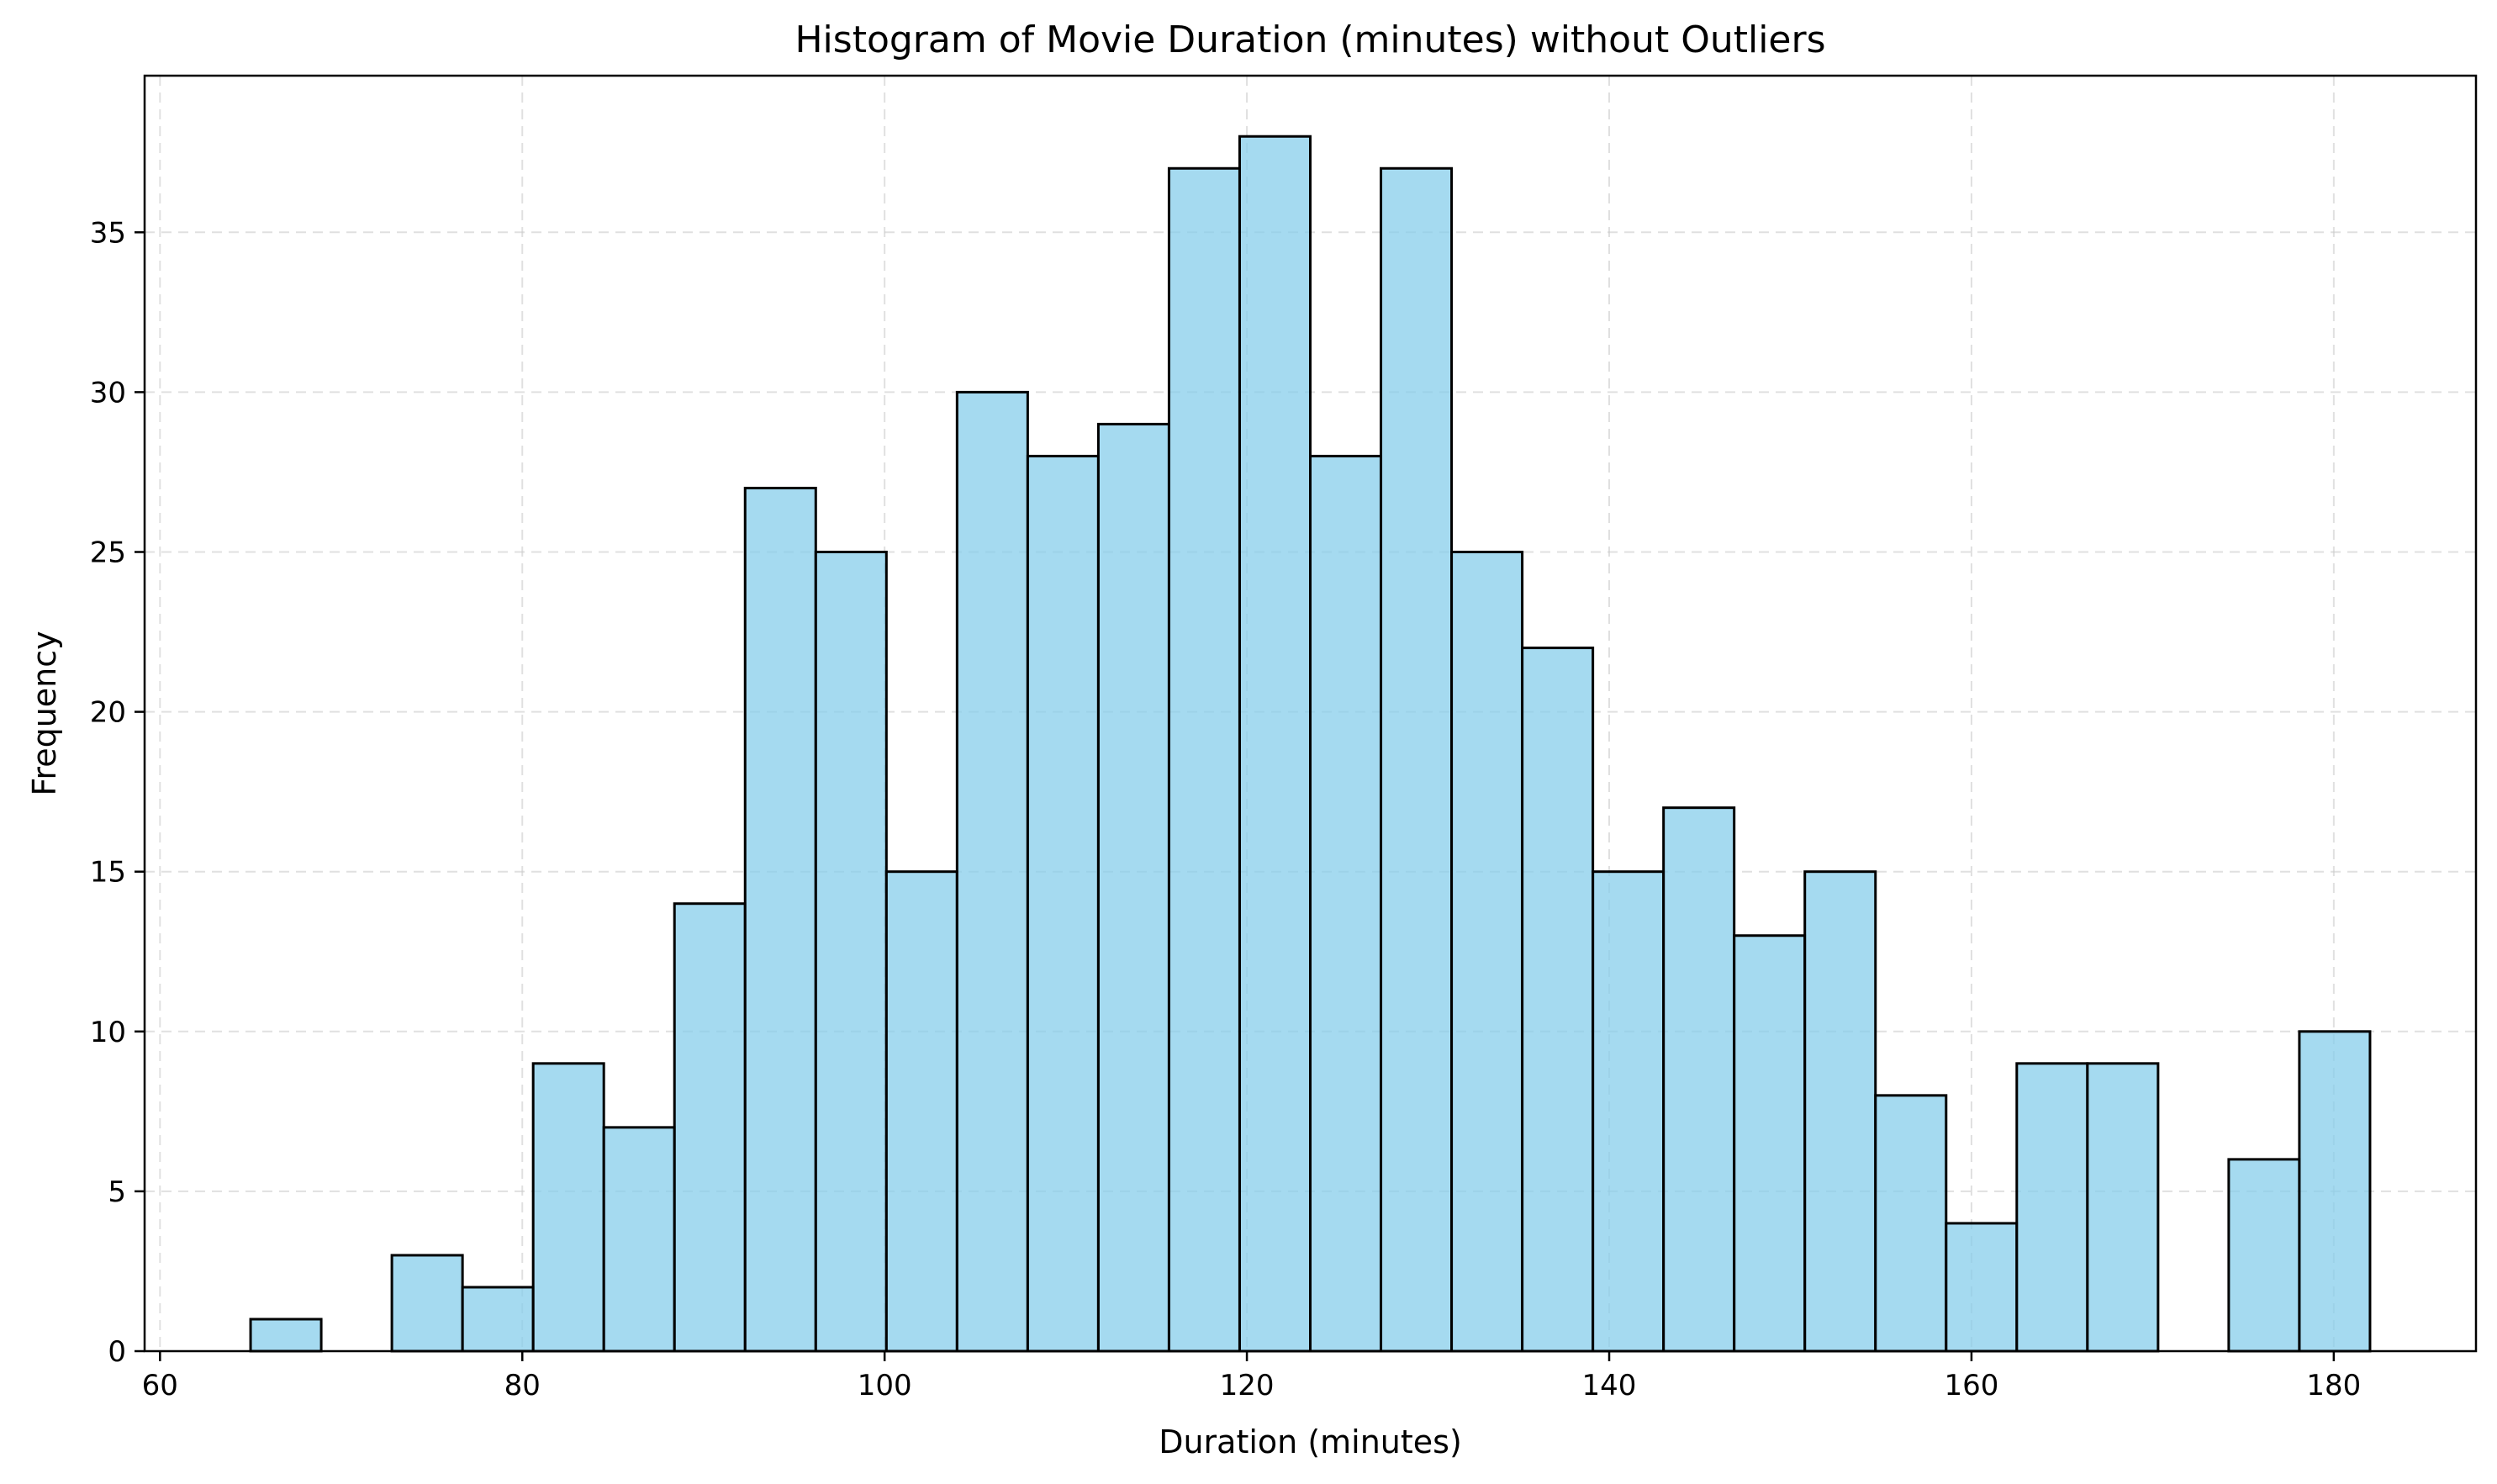 The image size is (2497, 1484). I want to click on x-tick-label: 140, so click(1609, 1385).